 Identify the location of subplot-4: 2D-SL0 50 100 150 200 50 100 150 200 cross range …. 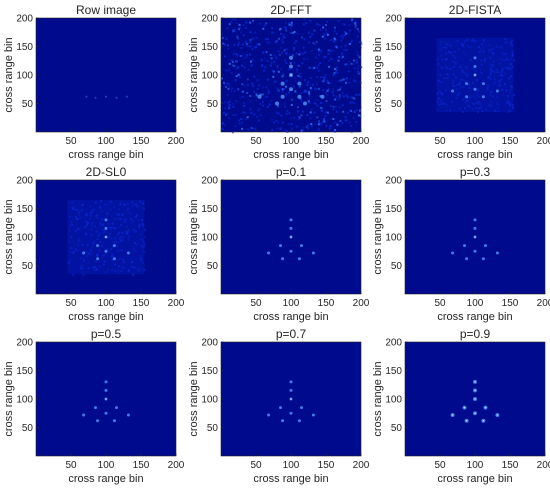
(94, 244).